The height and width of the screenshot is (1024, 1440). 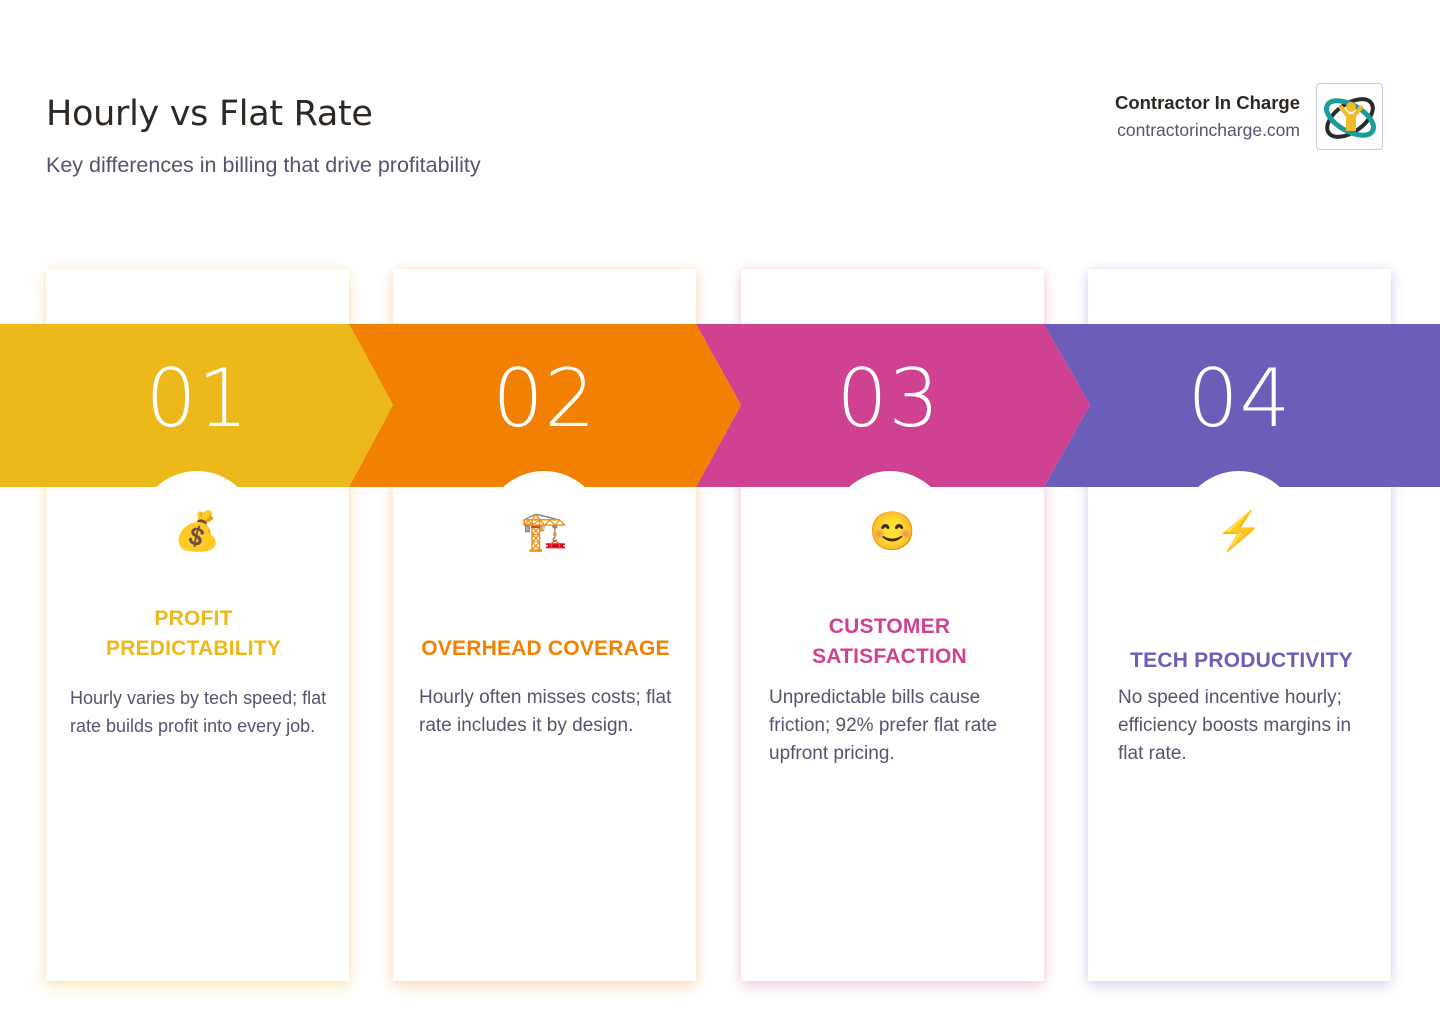 What do you see at coordinates (888, 398) in the screenshot?
I see `step-number-3: 03` at bounding box center [888, 398].